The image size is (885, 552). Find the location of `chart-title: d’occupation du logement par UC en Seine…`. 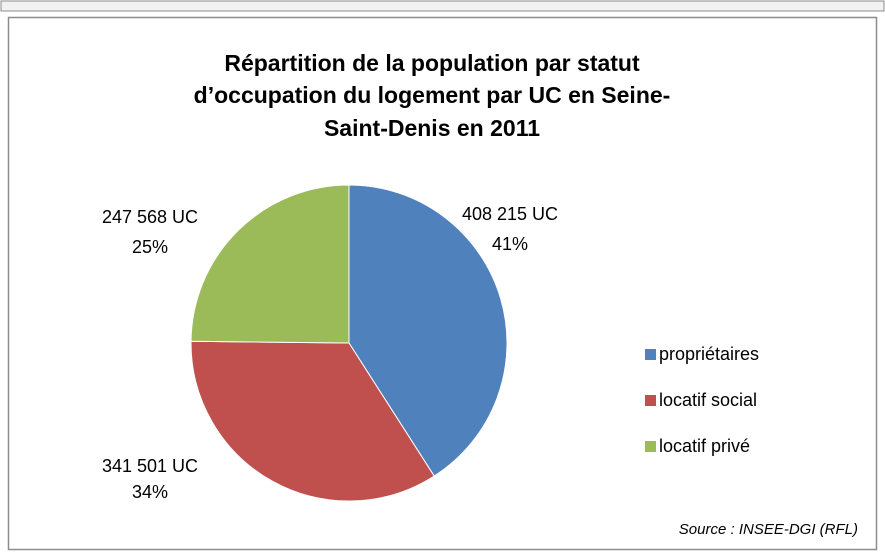

chart-title: d’occupation du logement par UC en Seine… is located at coordinates (432, 95).